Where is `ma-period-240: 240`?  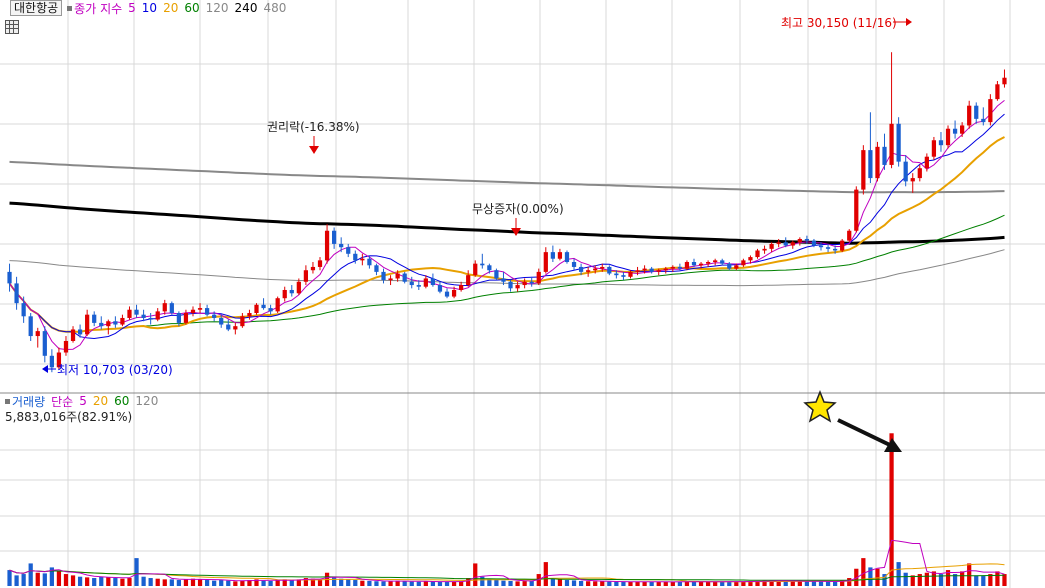 ma-period-240: 240 is located at coordinates (246, 8).